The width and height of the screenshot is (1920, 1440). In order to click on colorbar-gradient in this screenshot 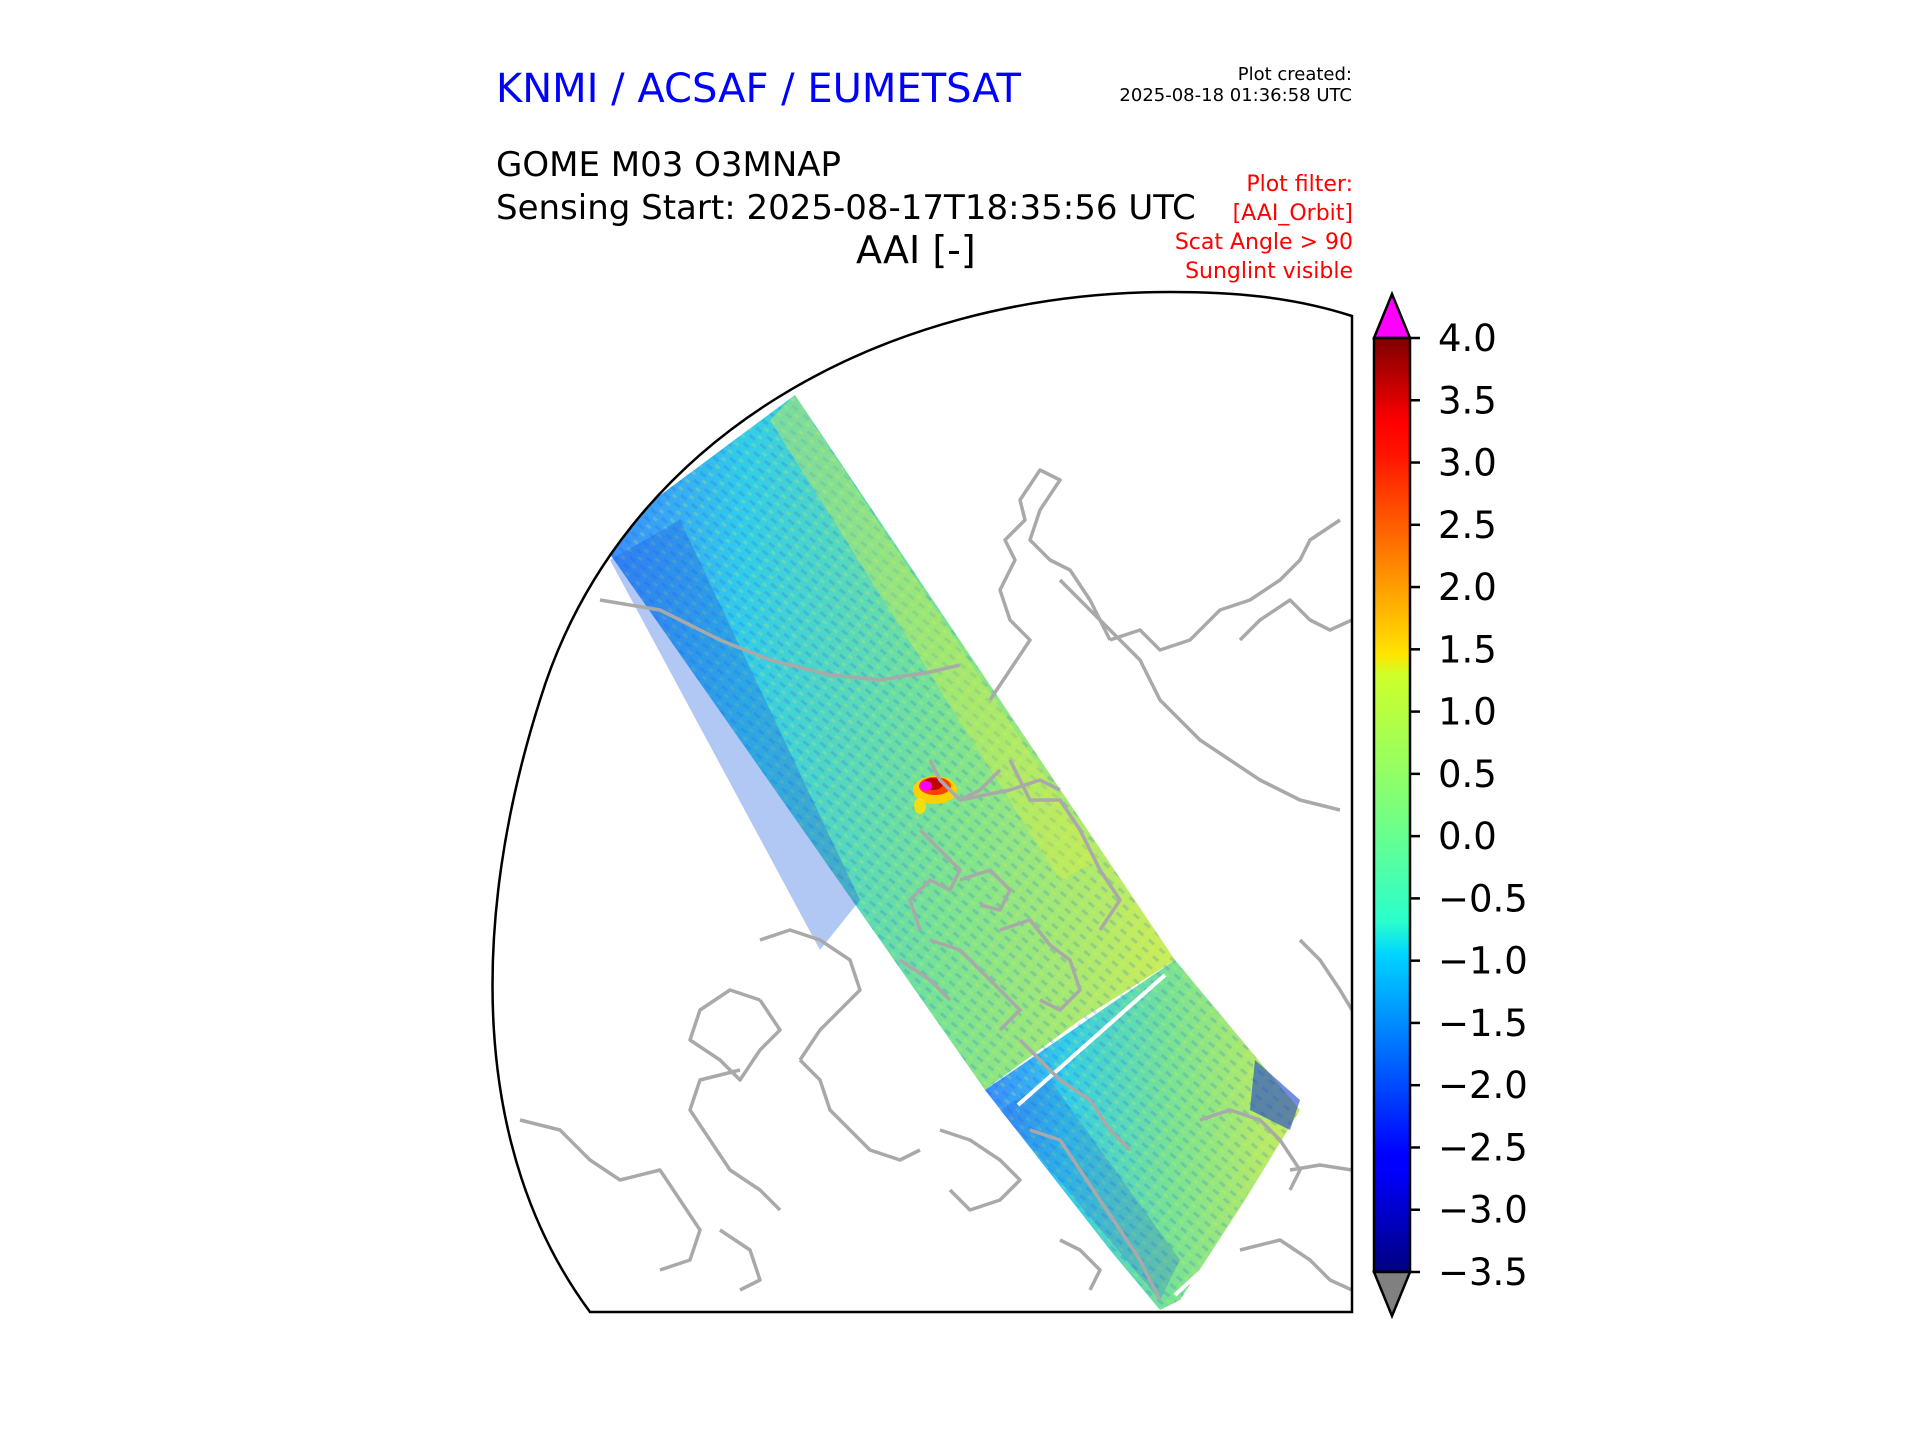, I will do `click(1392, 805)`.